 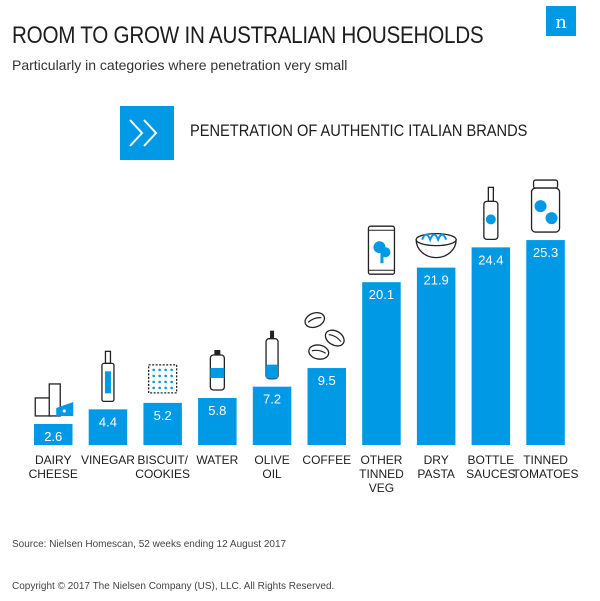 I want to click on coffee-beans-icon, so click(x=324, y=335).